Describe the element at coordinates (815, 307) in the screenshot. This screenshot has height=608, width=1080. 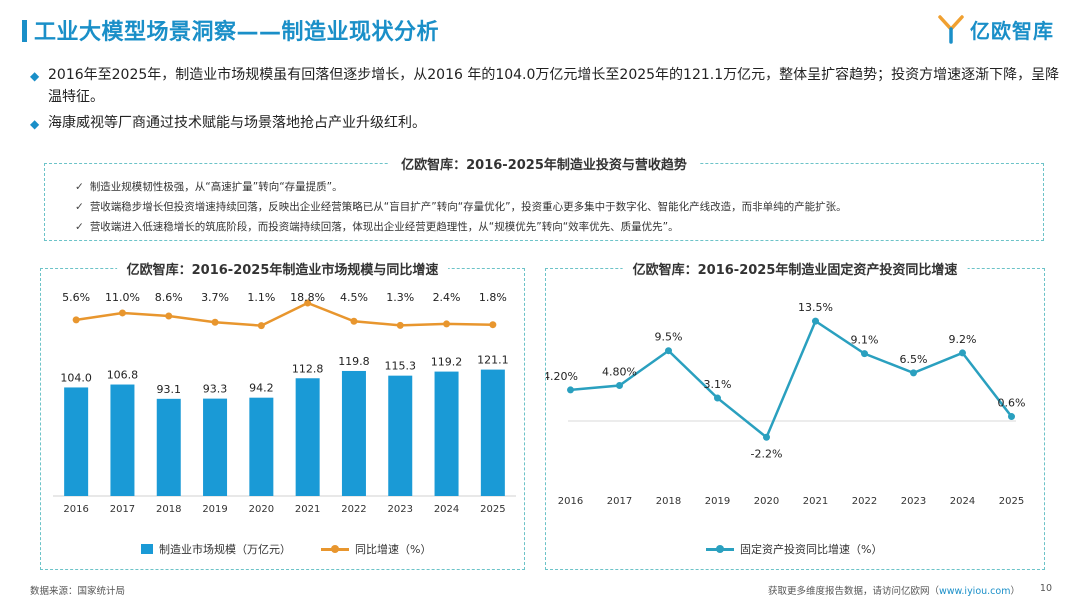
I see `investment-growth-label: 13.5%` at that location.